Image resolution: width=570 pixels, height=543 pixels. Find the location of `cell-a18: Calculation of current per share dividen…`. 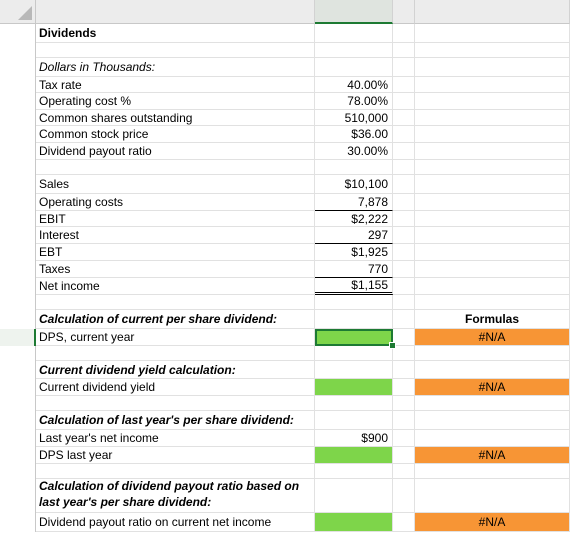

cell-a18: Calculation of current per share dividen… is located at coordinates (175, 319).